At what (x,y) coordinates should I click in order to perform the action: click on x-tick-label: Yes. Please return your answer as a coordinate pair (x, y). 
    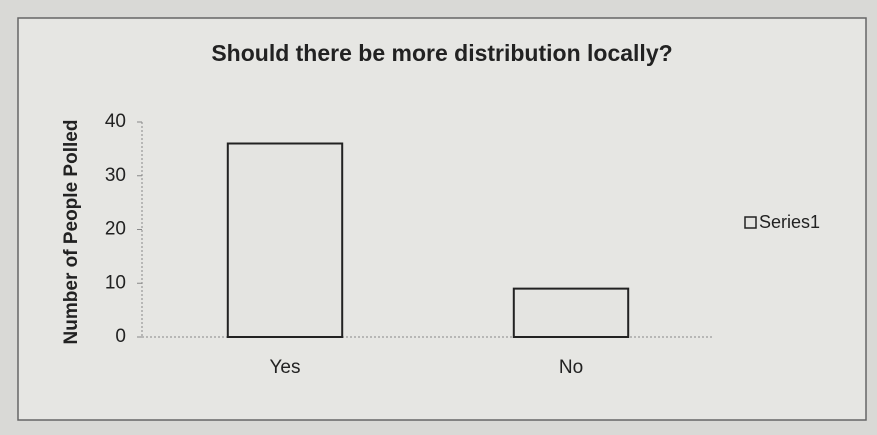
    Looking at the image, I should click on (285, 367).